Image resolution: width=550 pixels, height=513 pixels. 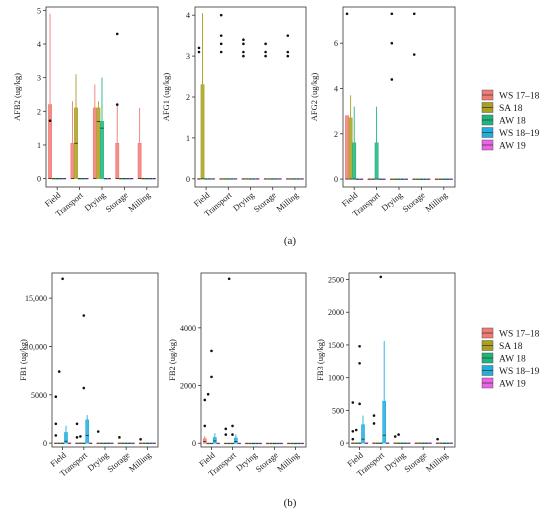 What do you see at coordinates (511, 109) in the screenshot?
I see `legend-label: SA 18` at bounding box center [511, 109].